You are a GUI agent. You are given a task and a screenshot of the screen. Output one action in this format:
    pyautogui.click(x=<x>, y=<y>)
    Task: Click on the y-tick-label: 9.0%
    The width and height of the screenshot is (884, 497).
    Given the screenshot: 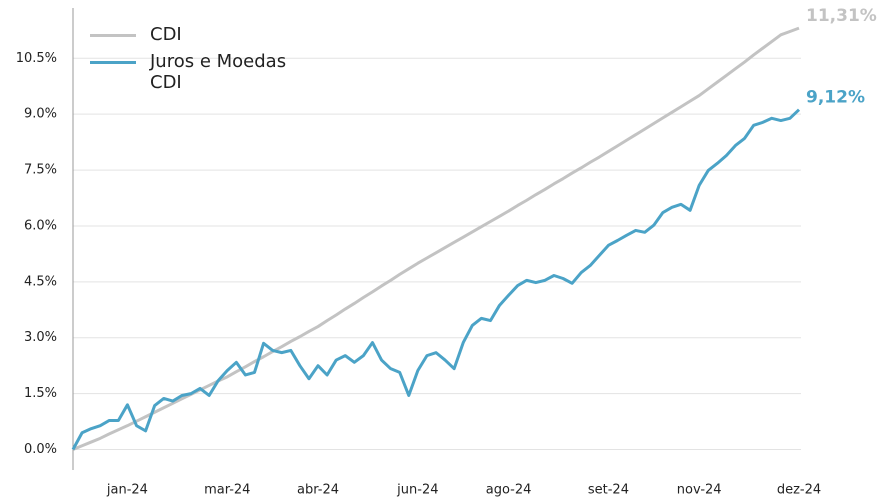 What is the action you would take?
    pyautogui.click(x=40, y=114)
    